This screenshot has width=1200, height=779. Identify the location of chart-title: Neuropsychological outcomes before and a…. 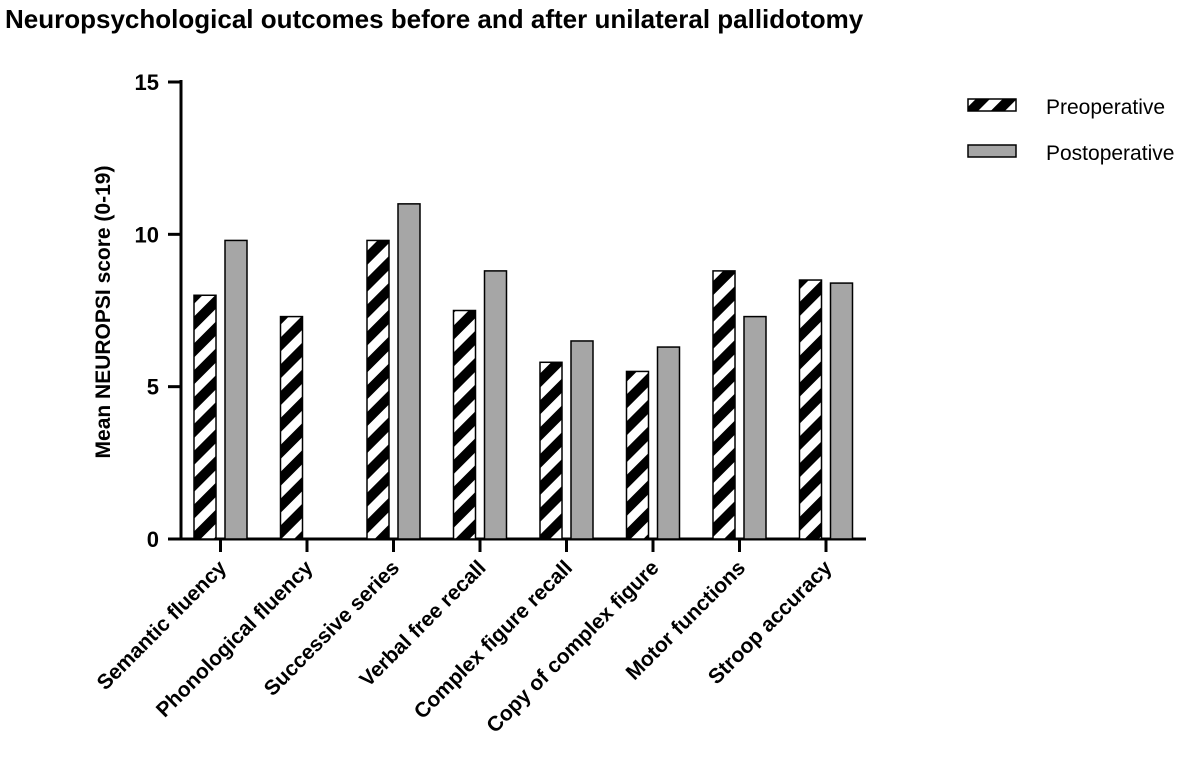
(434, 19).